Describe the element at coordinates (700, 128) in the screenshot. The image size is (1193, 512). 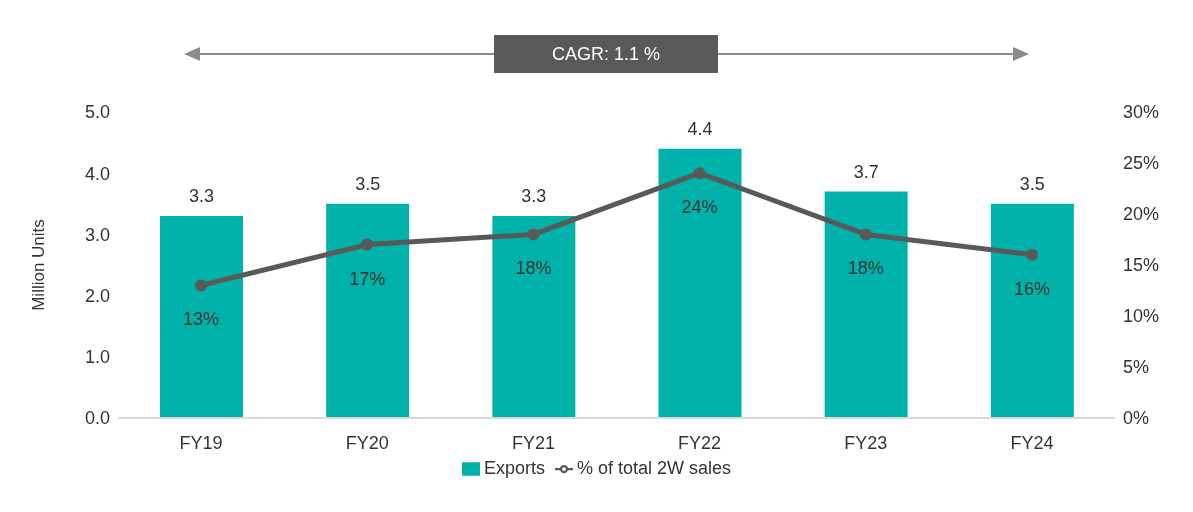
I see `data-label: 4.4` at that location.